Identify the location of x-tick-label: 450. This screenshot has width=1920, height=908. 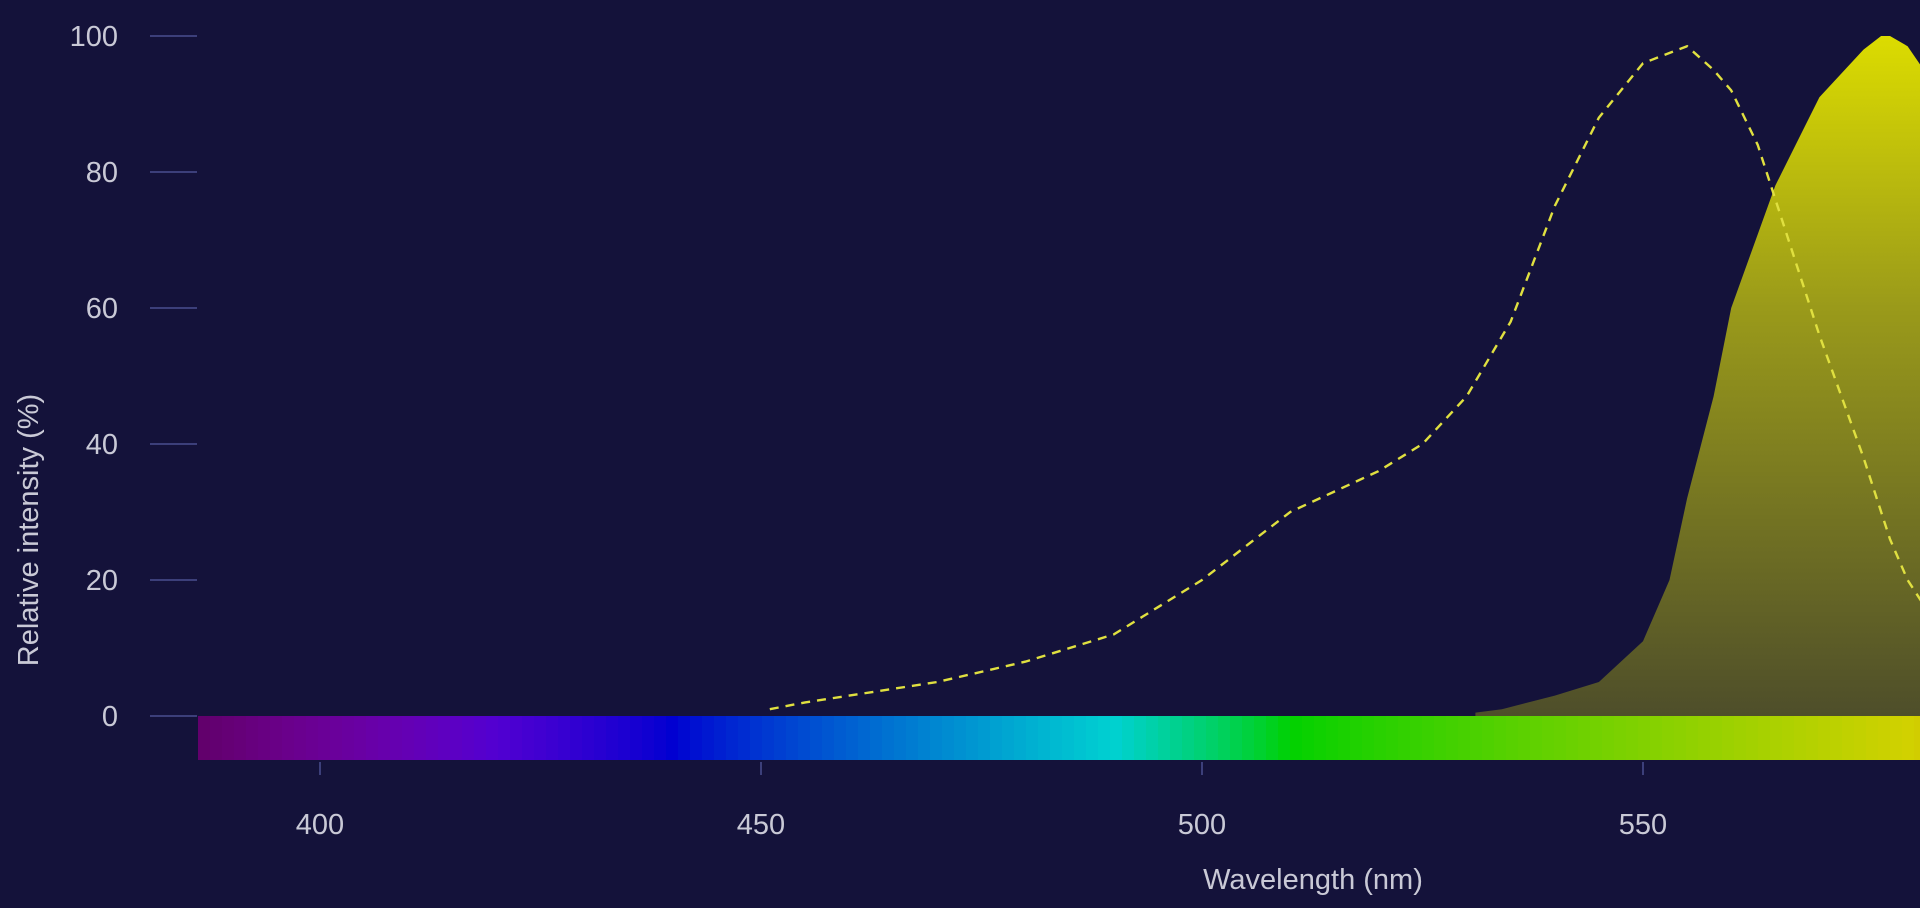
(761, 825).